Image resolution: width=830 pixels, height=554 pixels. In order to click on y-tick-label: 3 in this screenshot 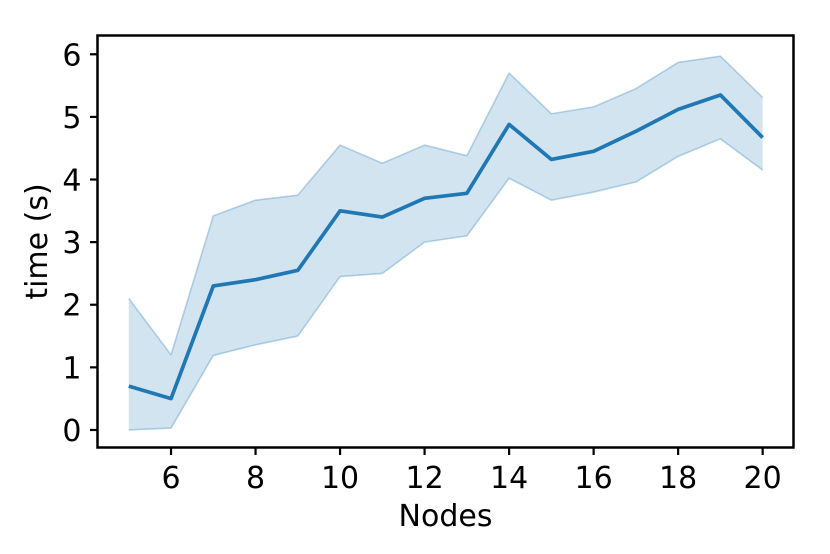, I will do `click(71, 243)`.